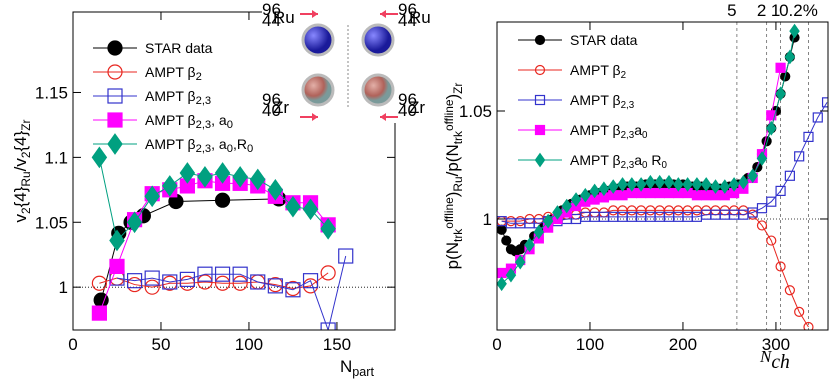  I want to click on label-part: Ru, so click(26, 178).